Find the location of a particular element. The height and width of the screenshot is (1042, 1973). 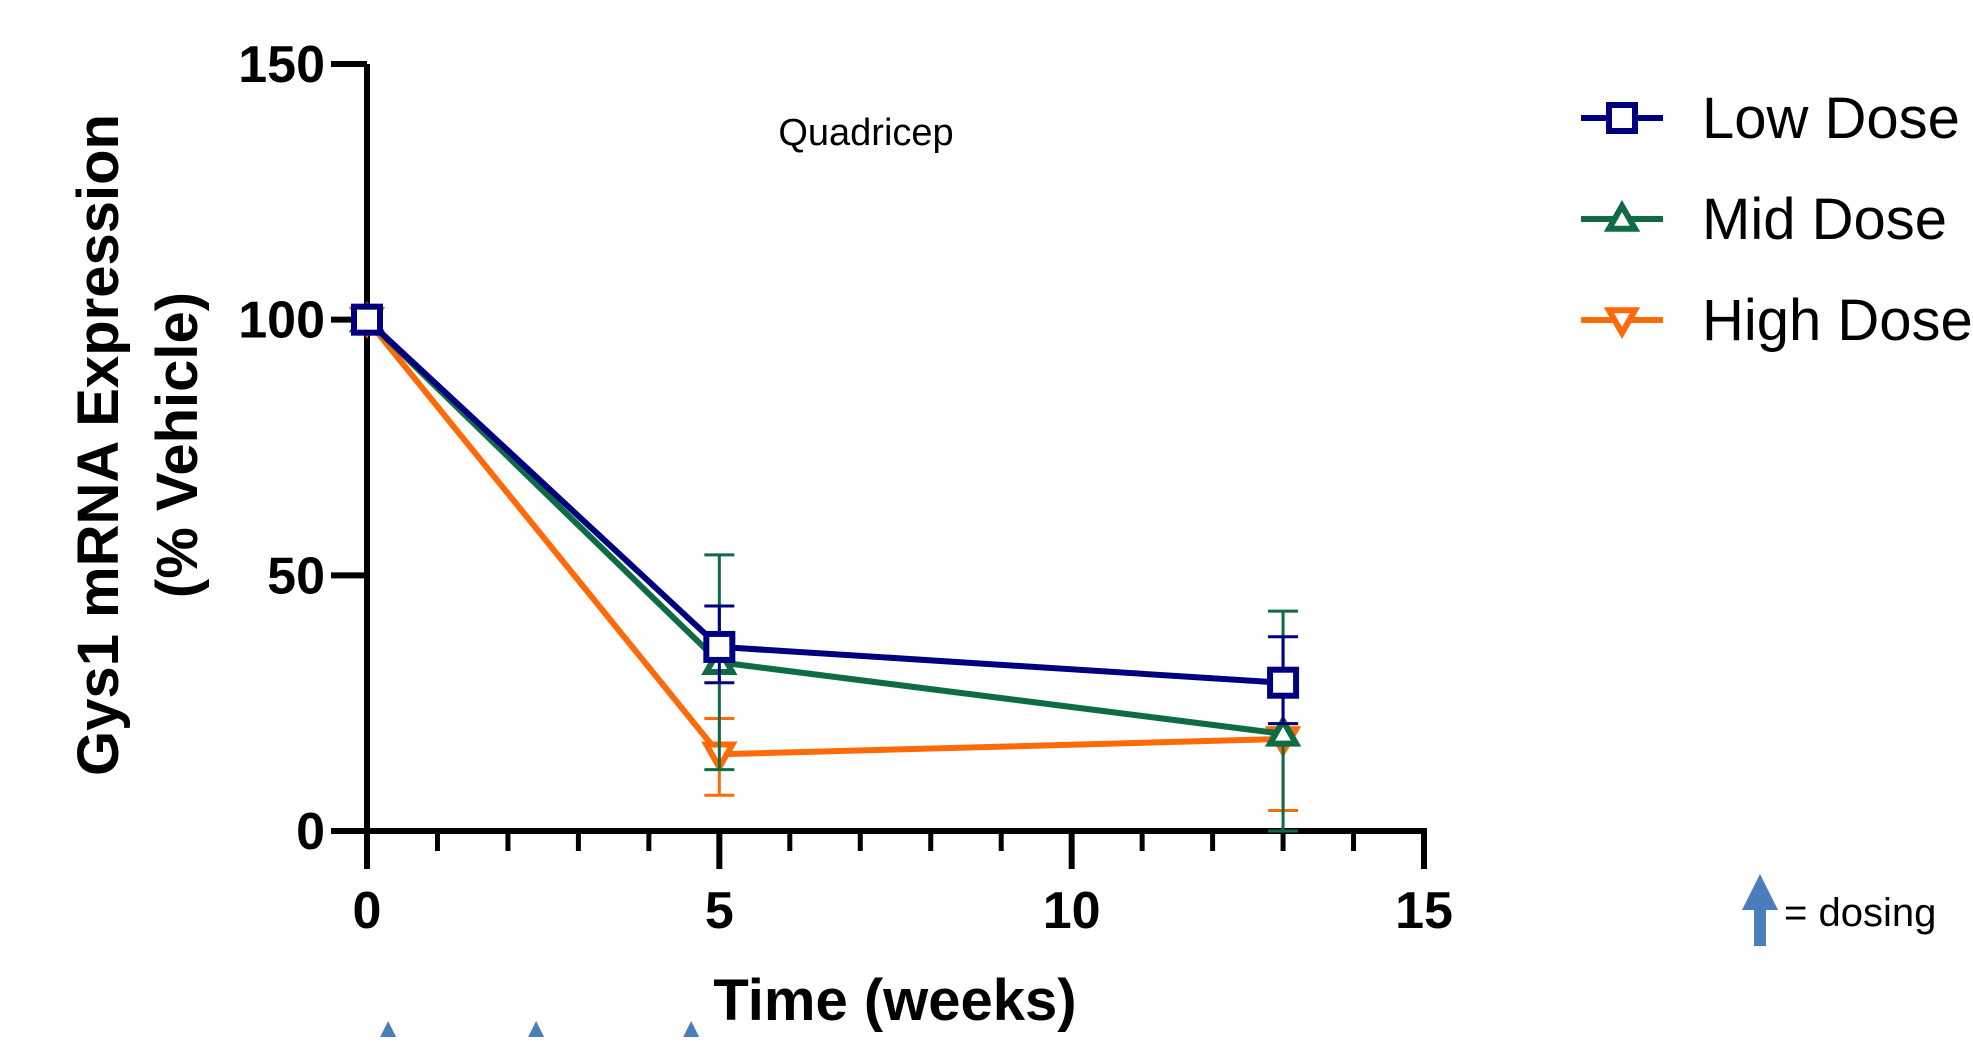

legend: Low Dose Mid Dose High Dose is located at coordinates (1777, 219).